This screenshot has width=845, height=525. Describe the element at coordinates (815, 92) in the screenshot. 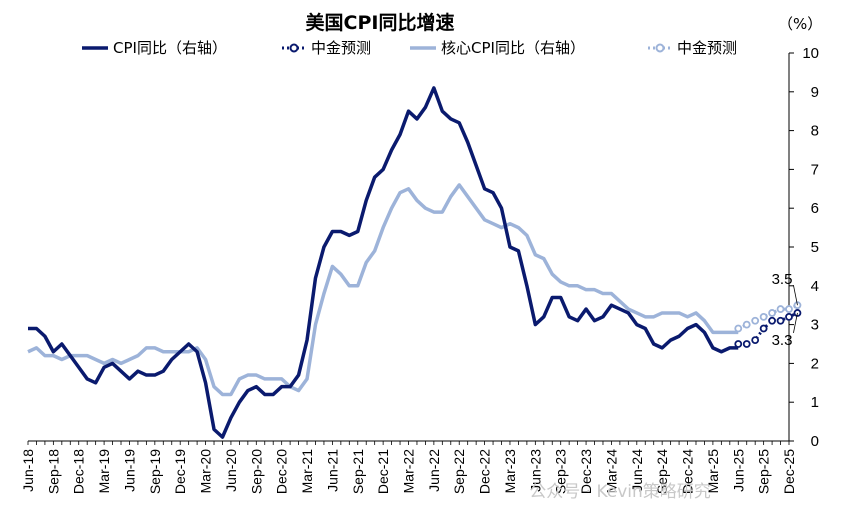

I see `y-tick-label: 9` at that location.